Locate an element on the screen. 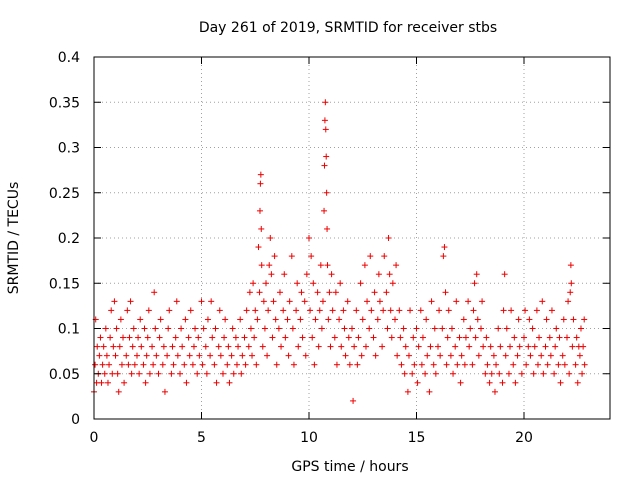 Image resolution: width=640 pixels, height=480 pixels. y-tick-label: 0.2 is located at coordinates (69, 239).